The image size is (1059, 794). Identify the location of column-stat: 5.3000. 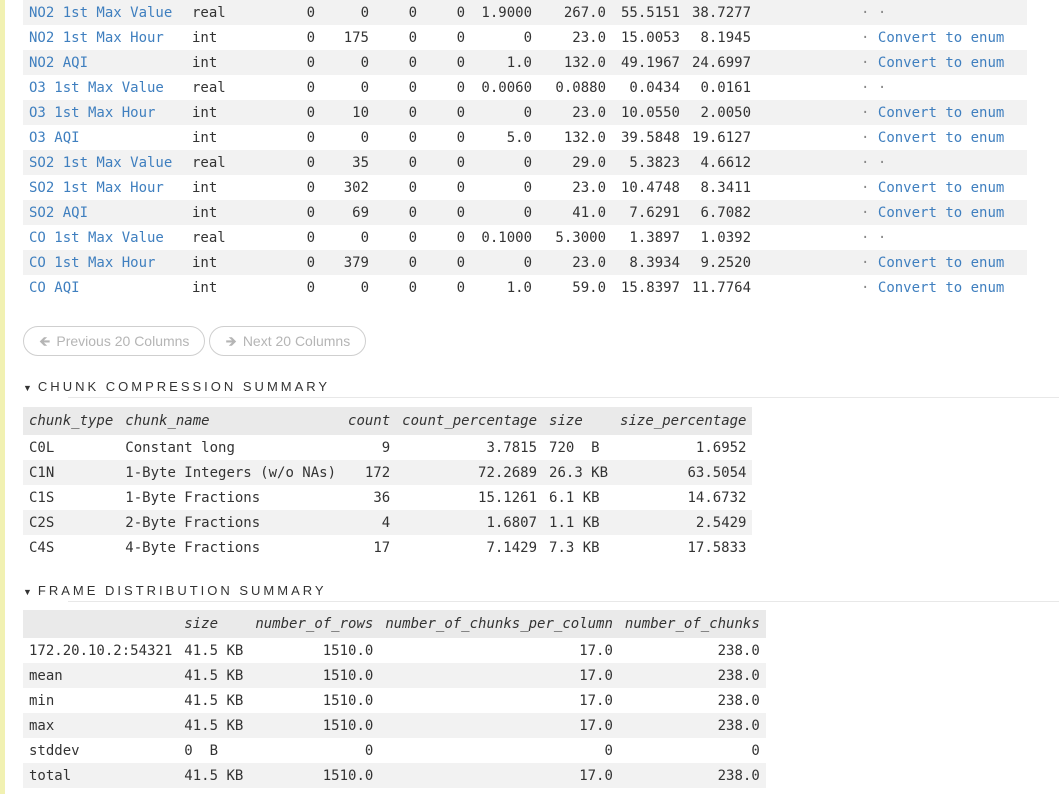
(580, 237).